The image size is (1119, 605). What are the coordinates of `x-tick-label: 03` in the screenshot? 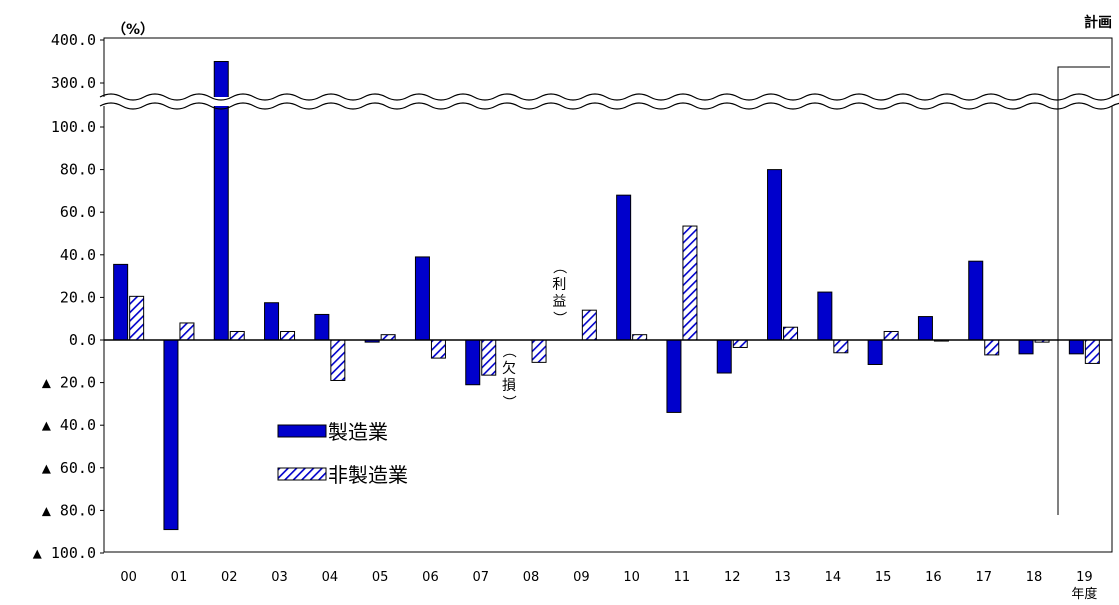 It's located at (279, 577).